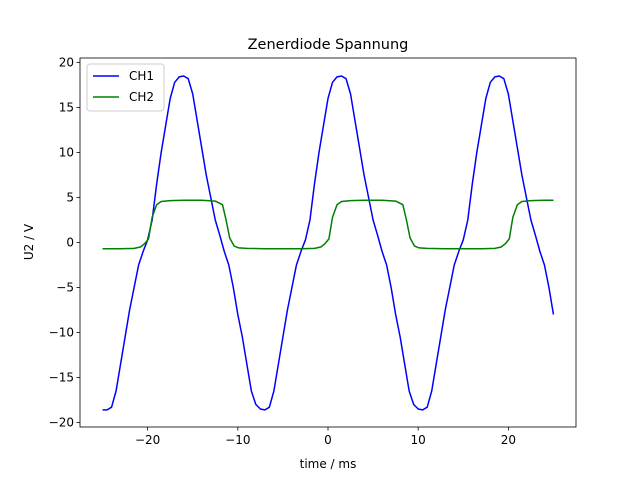  What do you see at coordinates (66, 153) in the screenshot?
I see `y-tick-label: 10` at bounding box center [66, 153].